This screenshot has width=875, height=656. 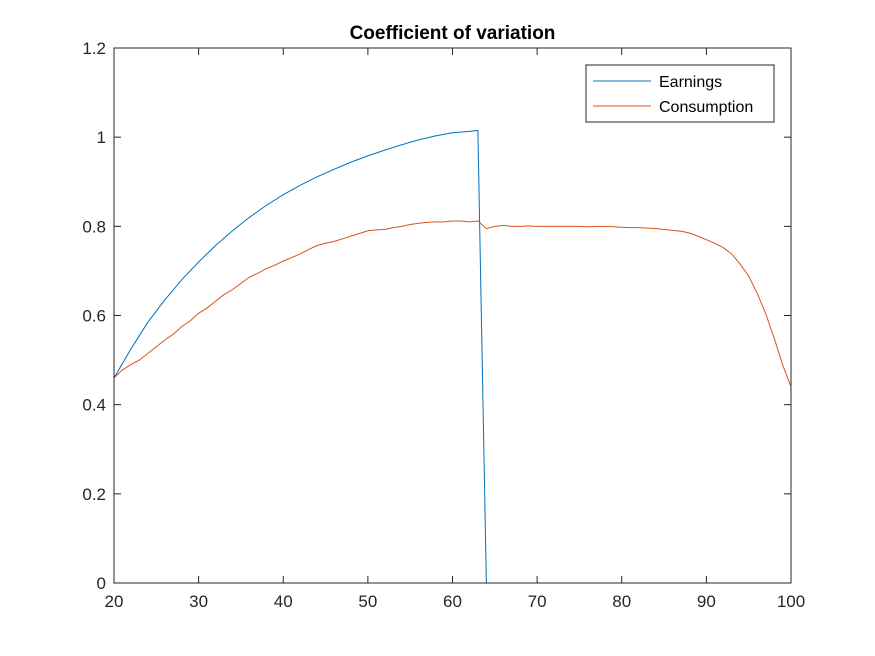 What do you see at coordinates (690, 82) in the screenshot?
I see `legend-label-earnings: Earnings` at bounding box center [690, 82].